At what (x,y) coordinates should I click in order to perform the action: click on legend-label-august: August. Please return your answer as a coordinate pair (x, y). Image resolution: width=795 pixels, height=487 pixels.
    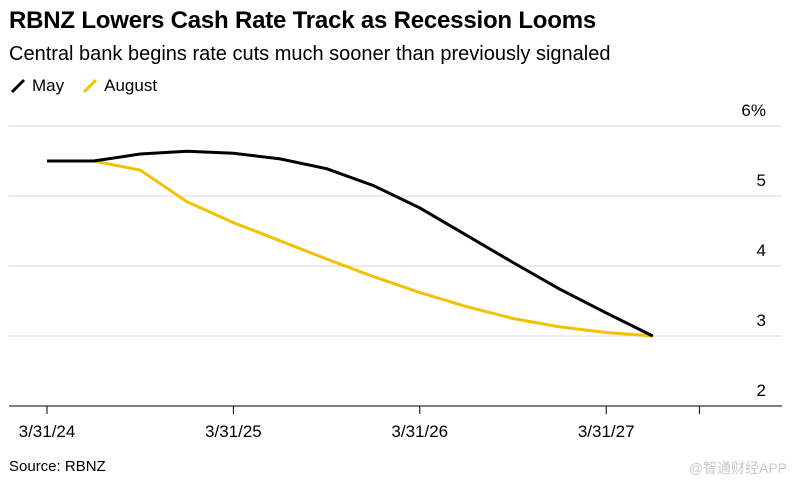
    Looking at the image, I should click on (131, 85).